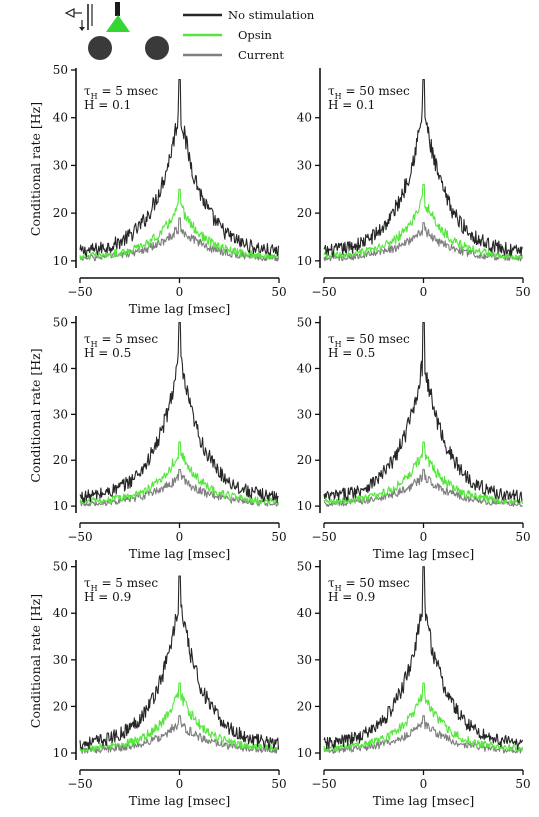 The width and height of the screenshot is (539, 817). I want to click on neuron-soma-left-icon, so click(100, 48).